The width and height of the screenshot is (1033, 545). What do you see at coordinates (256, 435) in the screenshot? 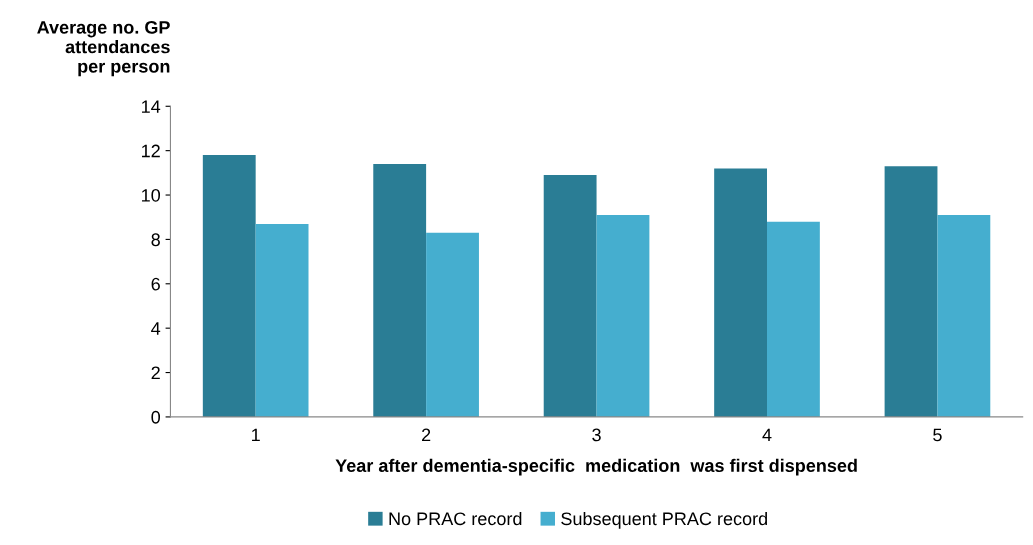
I see `x-tick-label: 1` at bounding box center [256, 435].